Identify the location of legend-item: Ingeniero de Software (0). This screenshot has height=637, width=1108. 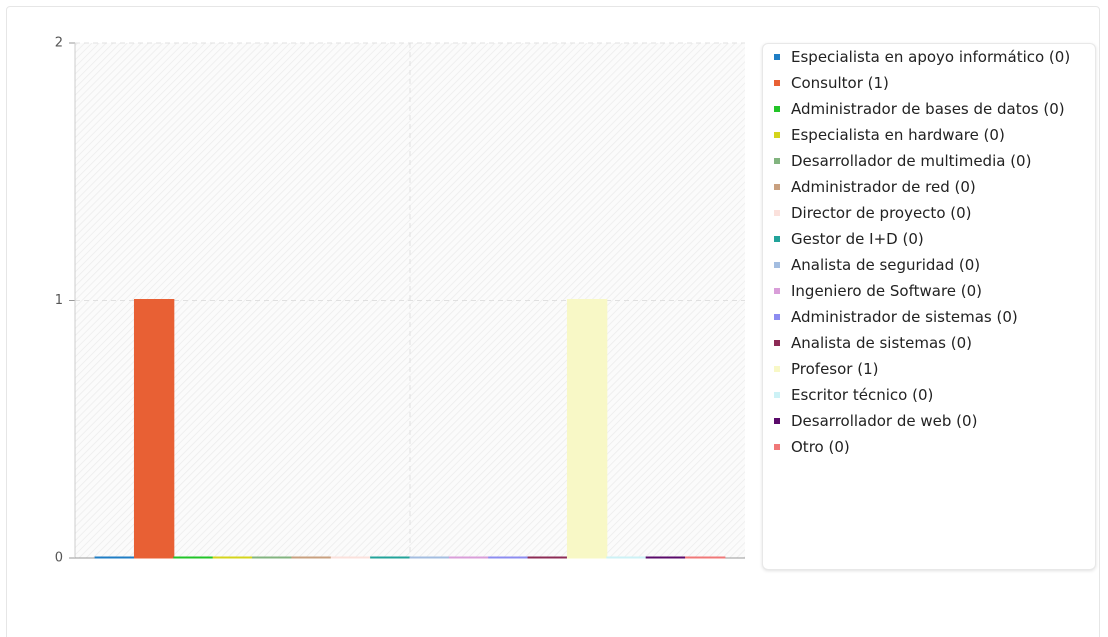
(930, 291).